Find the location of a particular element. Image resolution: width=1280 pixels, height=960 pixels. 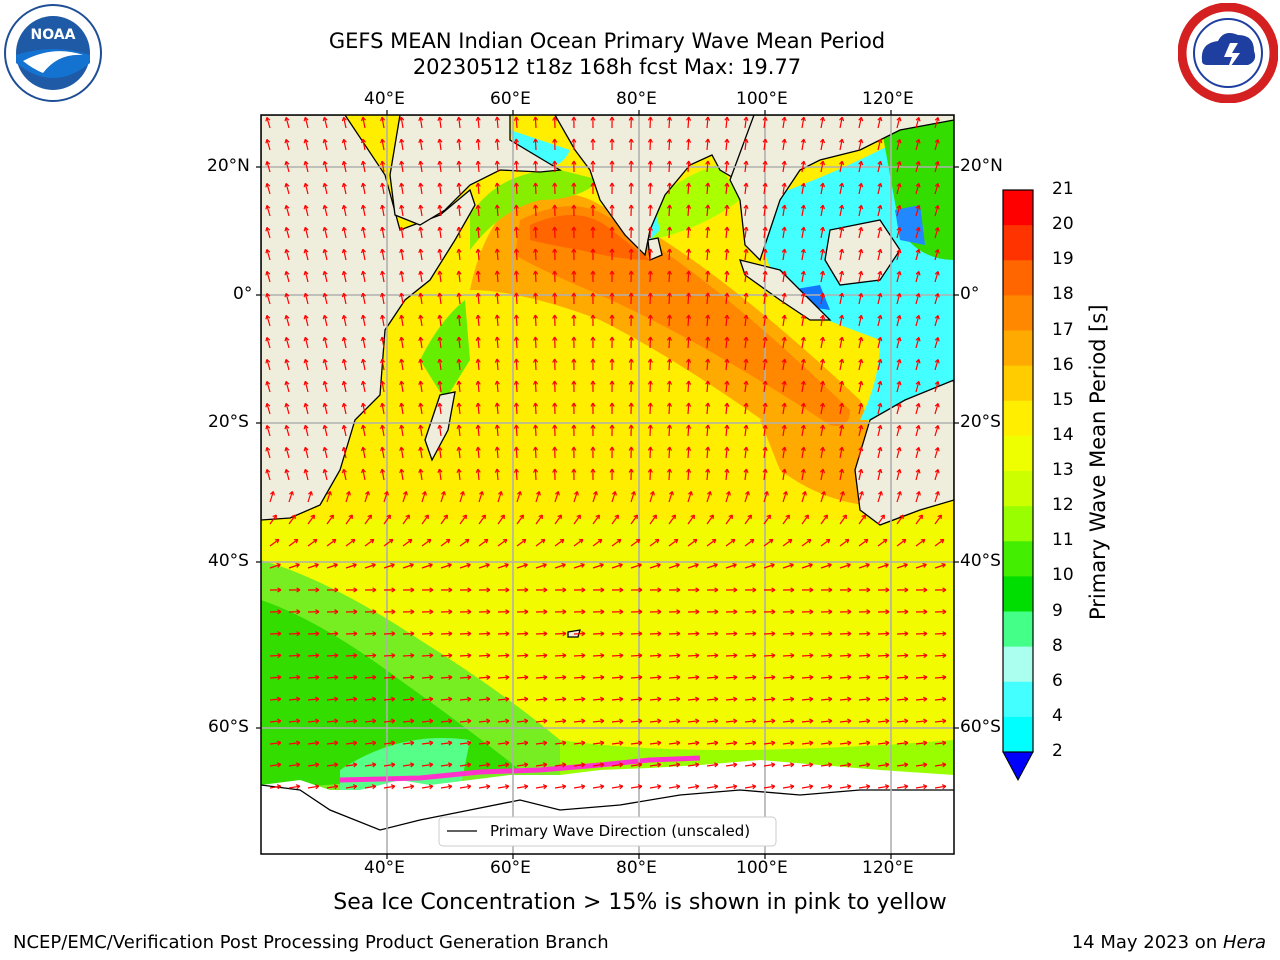

colorbar-tick: 11 is located at coordinates (1063, 540).